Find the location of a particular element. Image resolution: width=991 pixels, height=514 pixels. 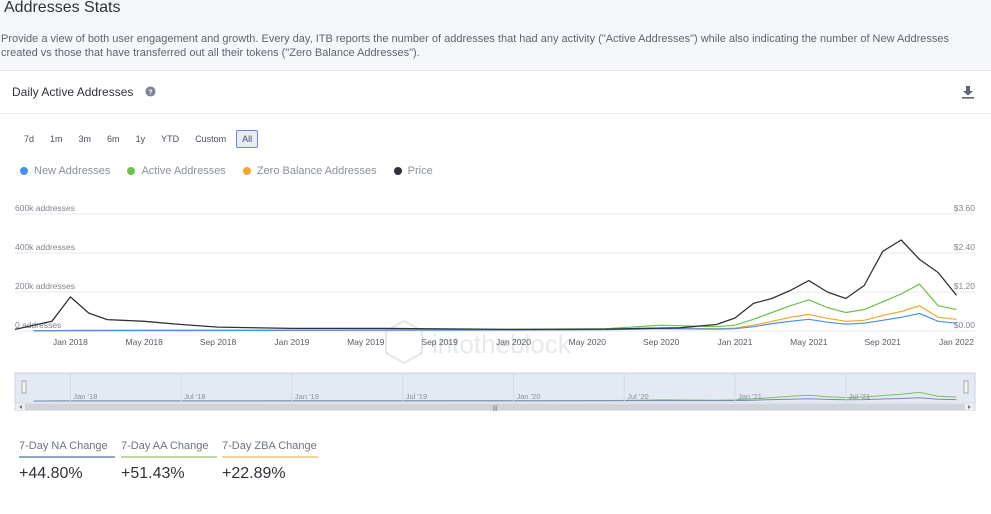

y-right-tick-label: $1.20 is located at coordinates (965, 286).